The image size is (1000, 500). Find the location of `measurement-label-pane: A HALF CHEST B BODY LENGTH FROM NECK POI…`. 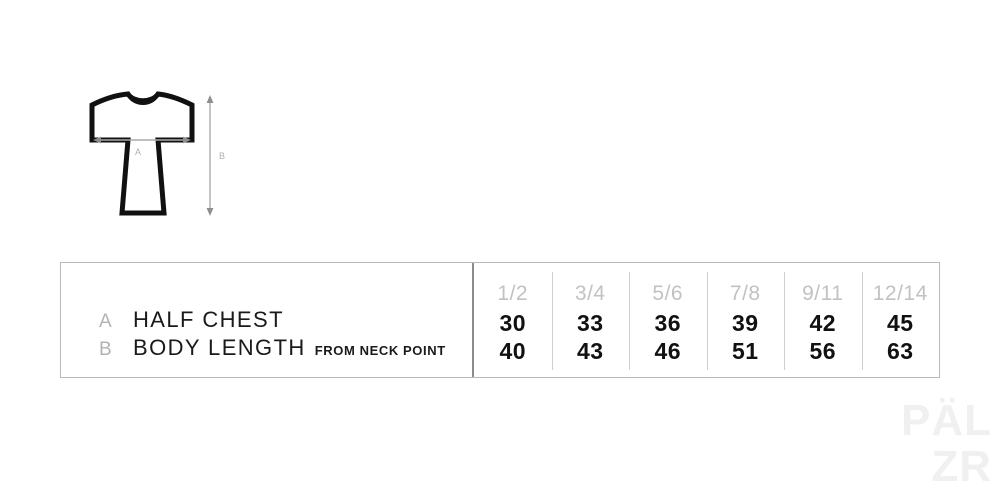

measurement-label-pane: A HALF CHEST B BODY LENGTH FROM NECK POI… is located at coordinates (267, 320).